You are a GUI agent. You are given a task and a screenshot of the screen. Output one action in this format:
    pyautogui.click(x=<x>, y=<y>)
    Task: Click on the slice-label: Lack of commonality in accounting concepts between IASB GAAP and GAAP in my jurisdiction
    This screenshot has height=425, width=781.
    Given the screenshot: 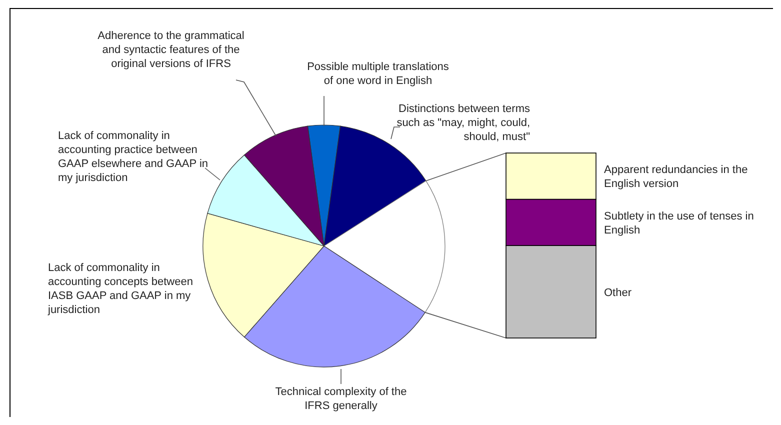 What is the action you would take?
    pyautogui.click(x=120, y=289)
    